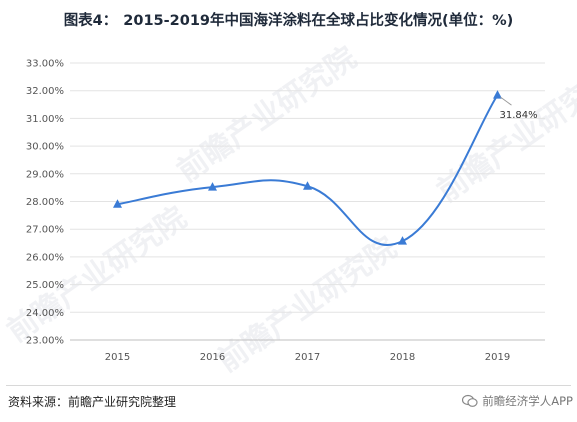 This screenshot has width=577, height=422. I want to click on y-tick-label: 28.00%, so click(45, 202).